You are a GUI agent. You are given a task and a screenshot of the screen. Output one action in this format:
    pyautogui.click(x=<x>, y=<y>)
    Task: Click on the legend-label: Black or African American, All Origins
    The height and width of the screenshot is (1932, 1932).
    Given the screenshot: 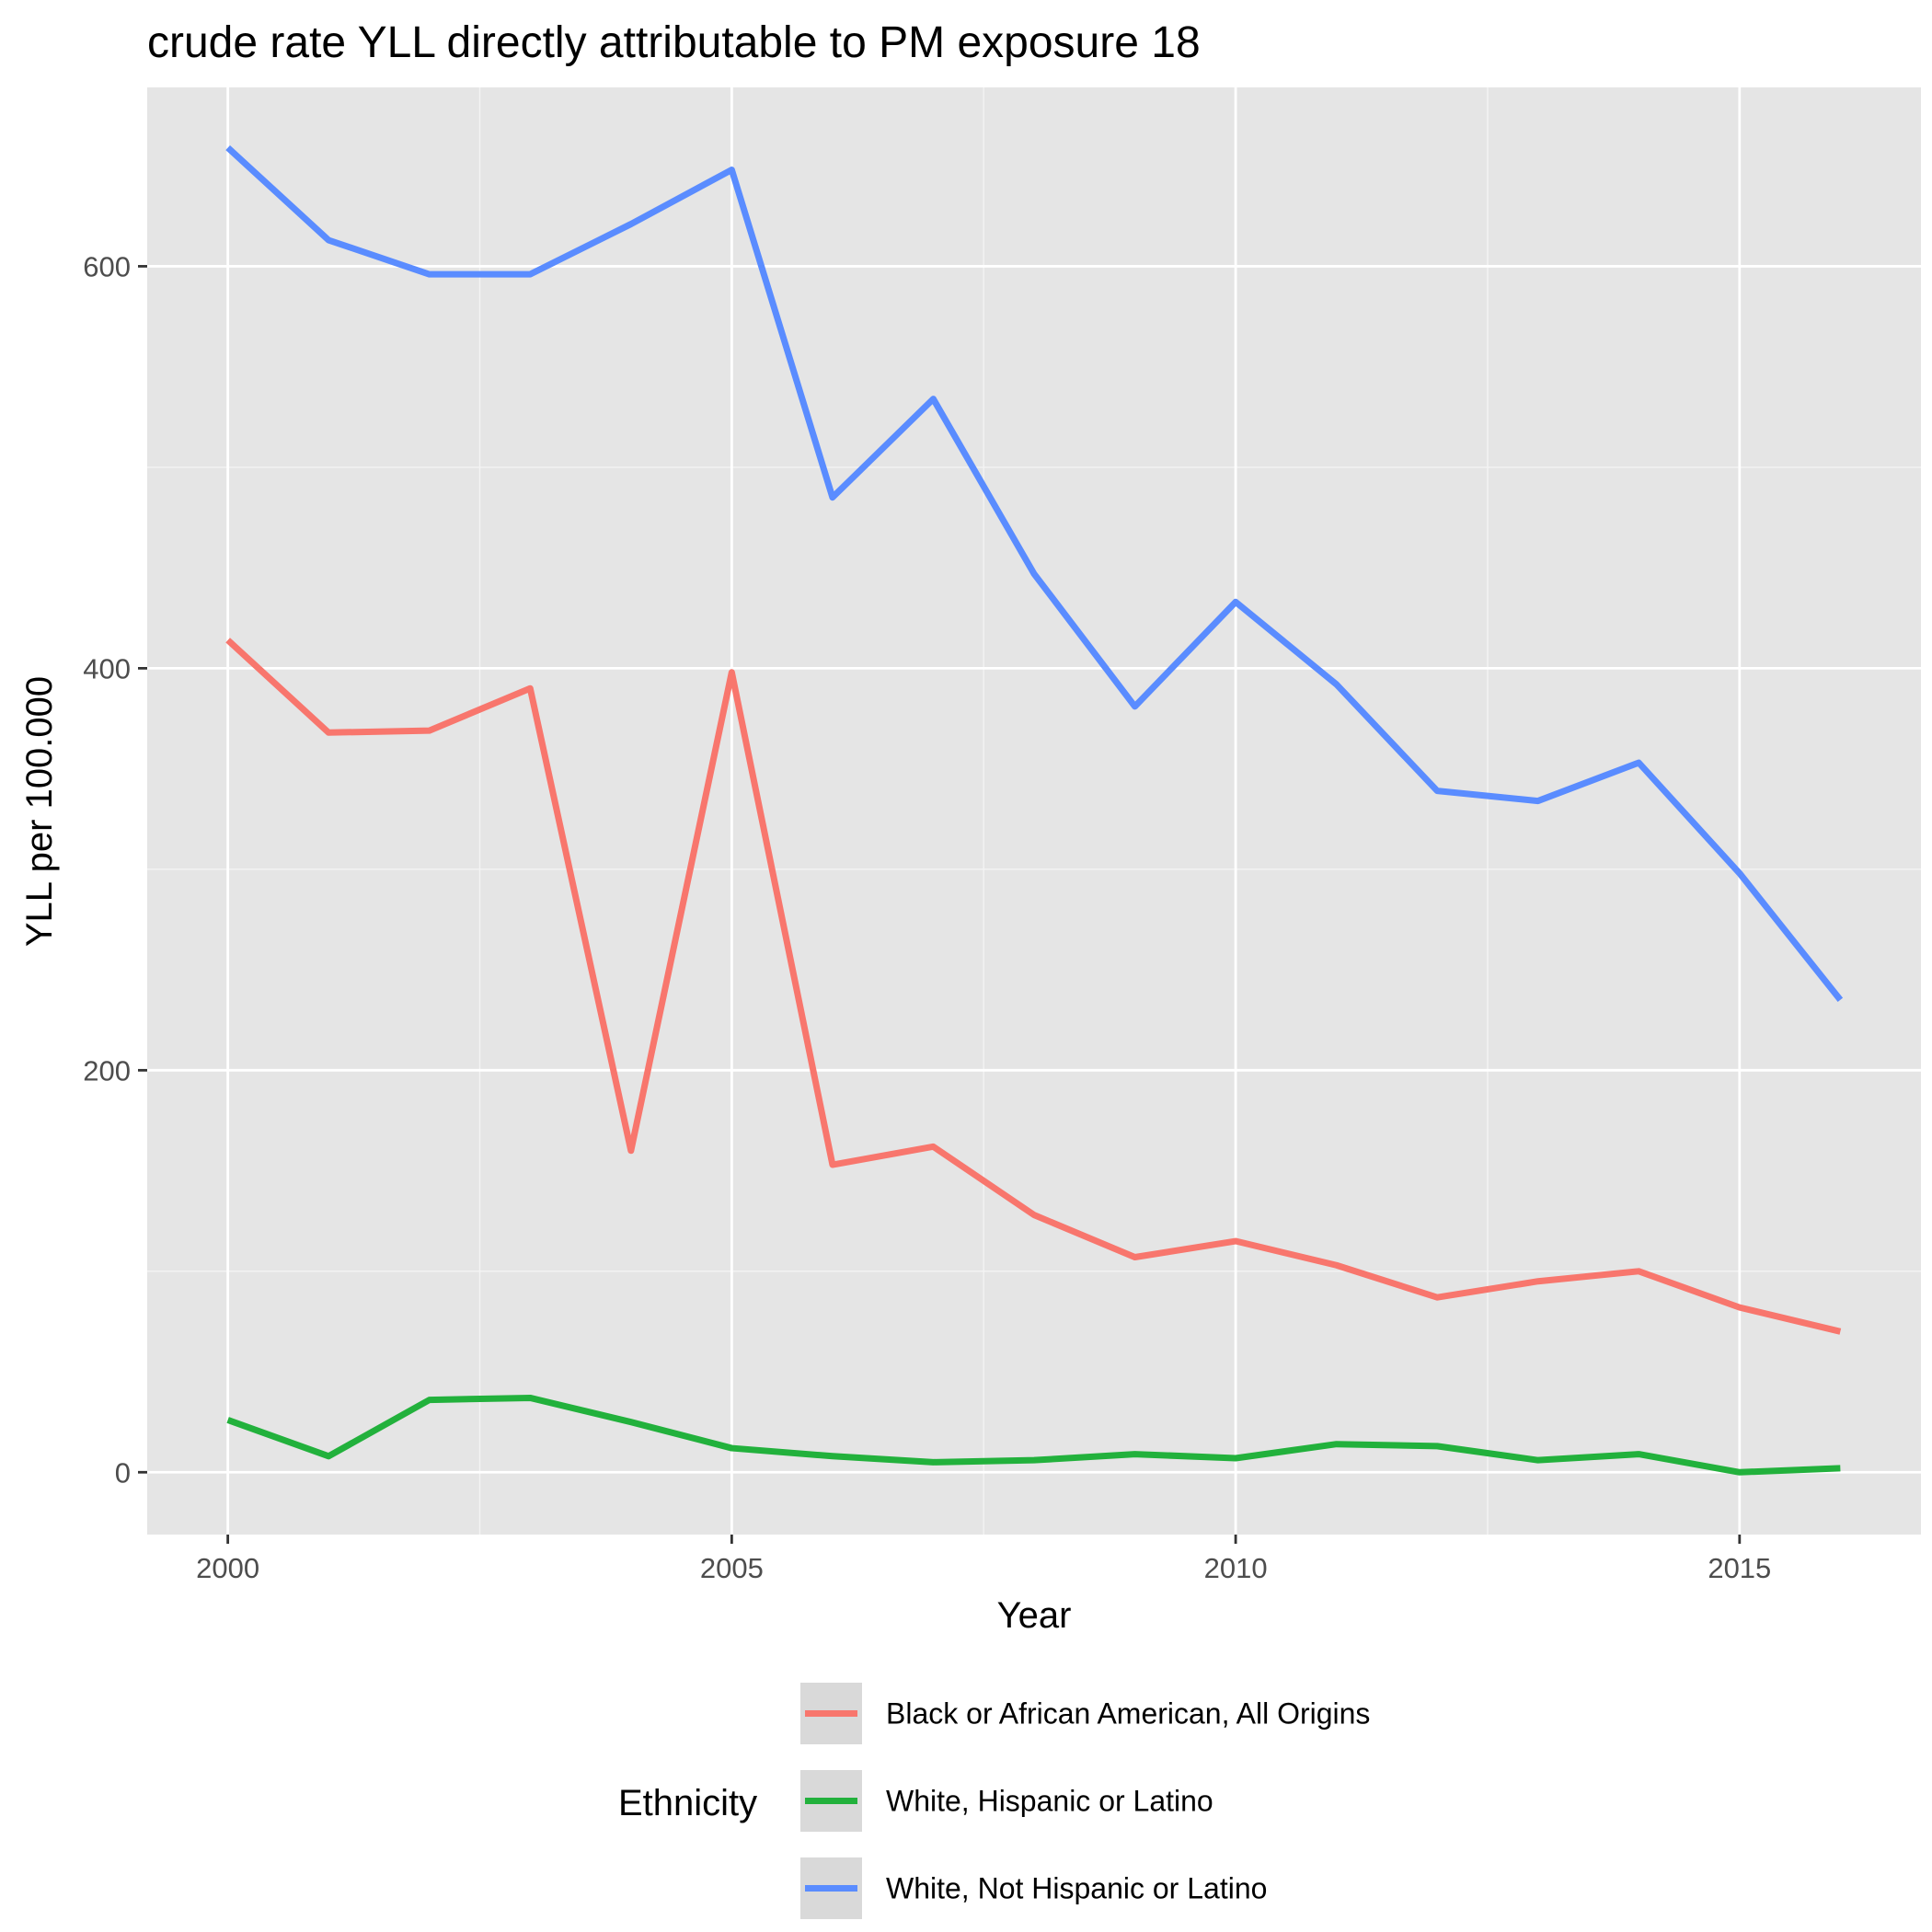 What is the action you would take?
    pyautogui.click(x=1128, y=1714)
    